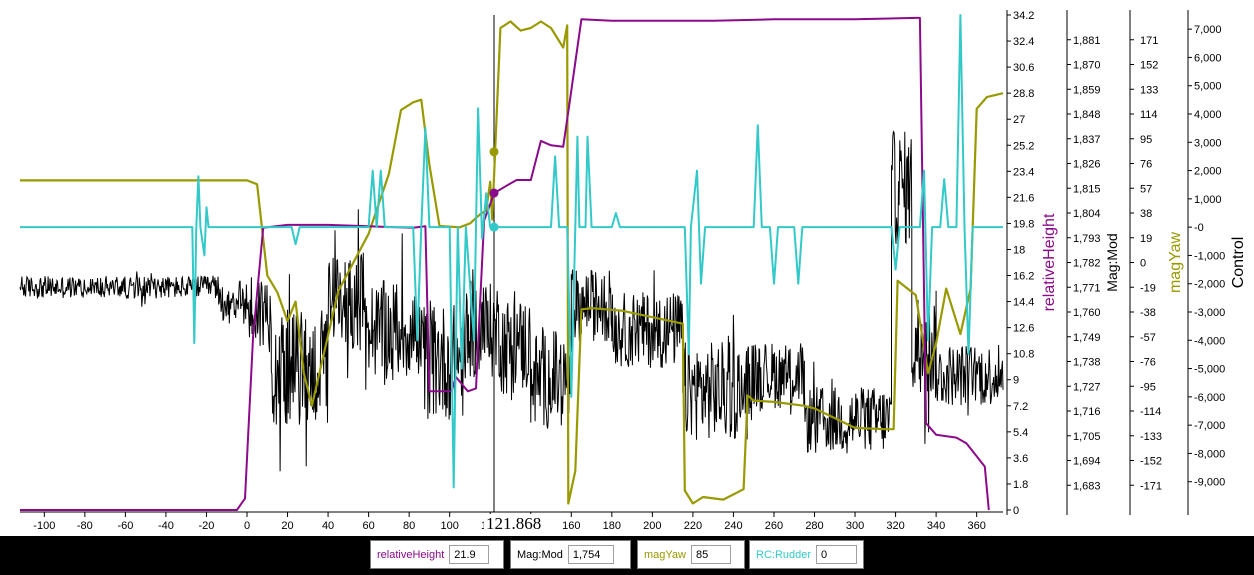 The height and width of the screenshot is (575, 1254). What do you see at coordinates (1023, 198) in the screenshot?
I see `axis-tick-label-relativeHeight: 21.6` at bounding box center [1023, 198].